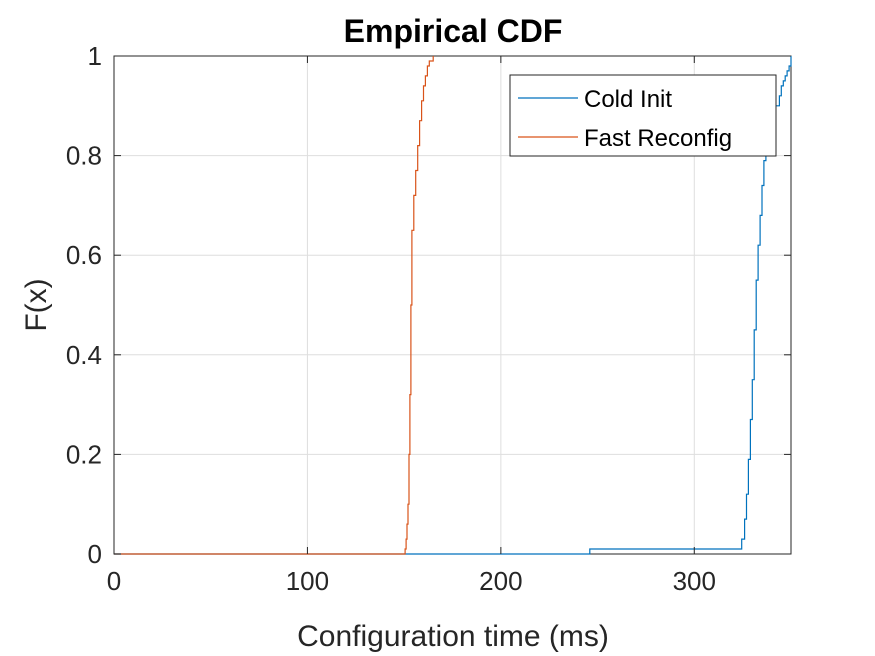 Image resolution: width=875 pixels, height=656 pixels. I want to click on y-tick-label: 0.2, so click(84, 454).